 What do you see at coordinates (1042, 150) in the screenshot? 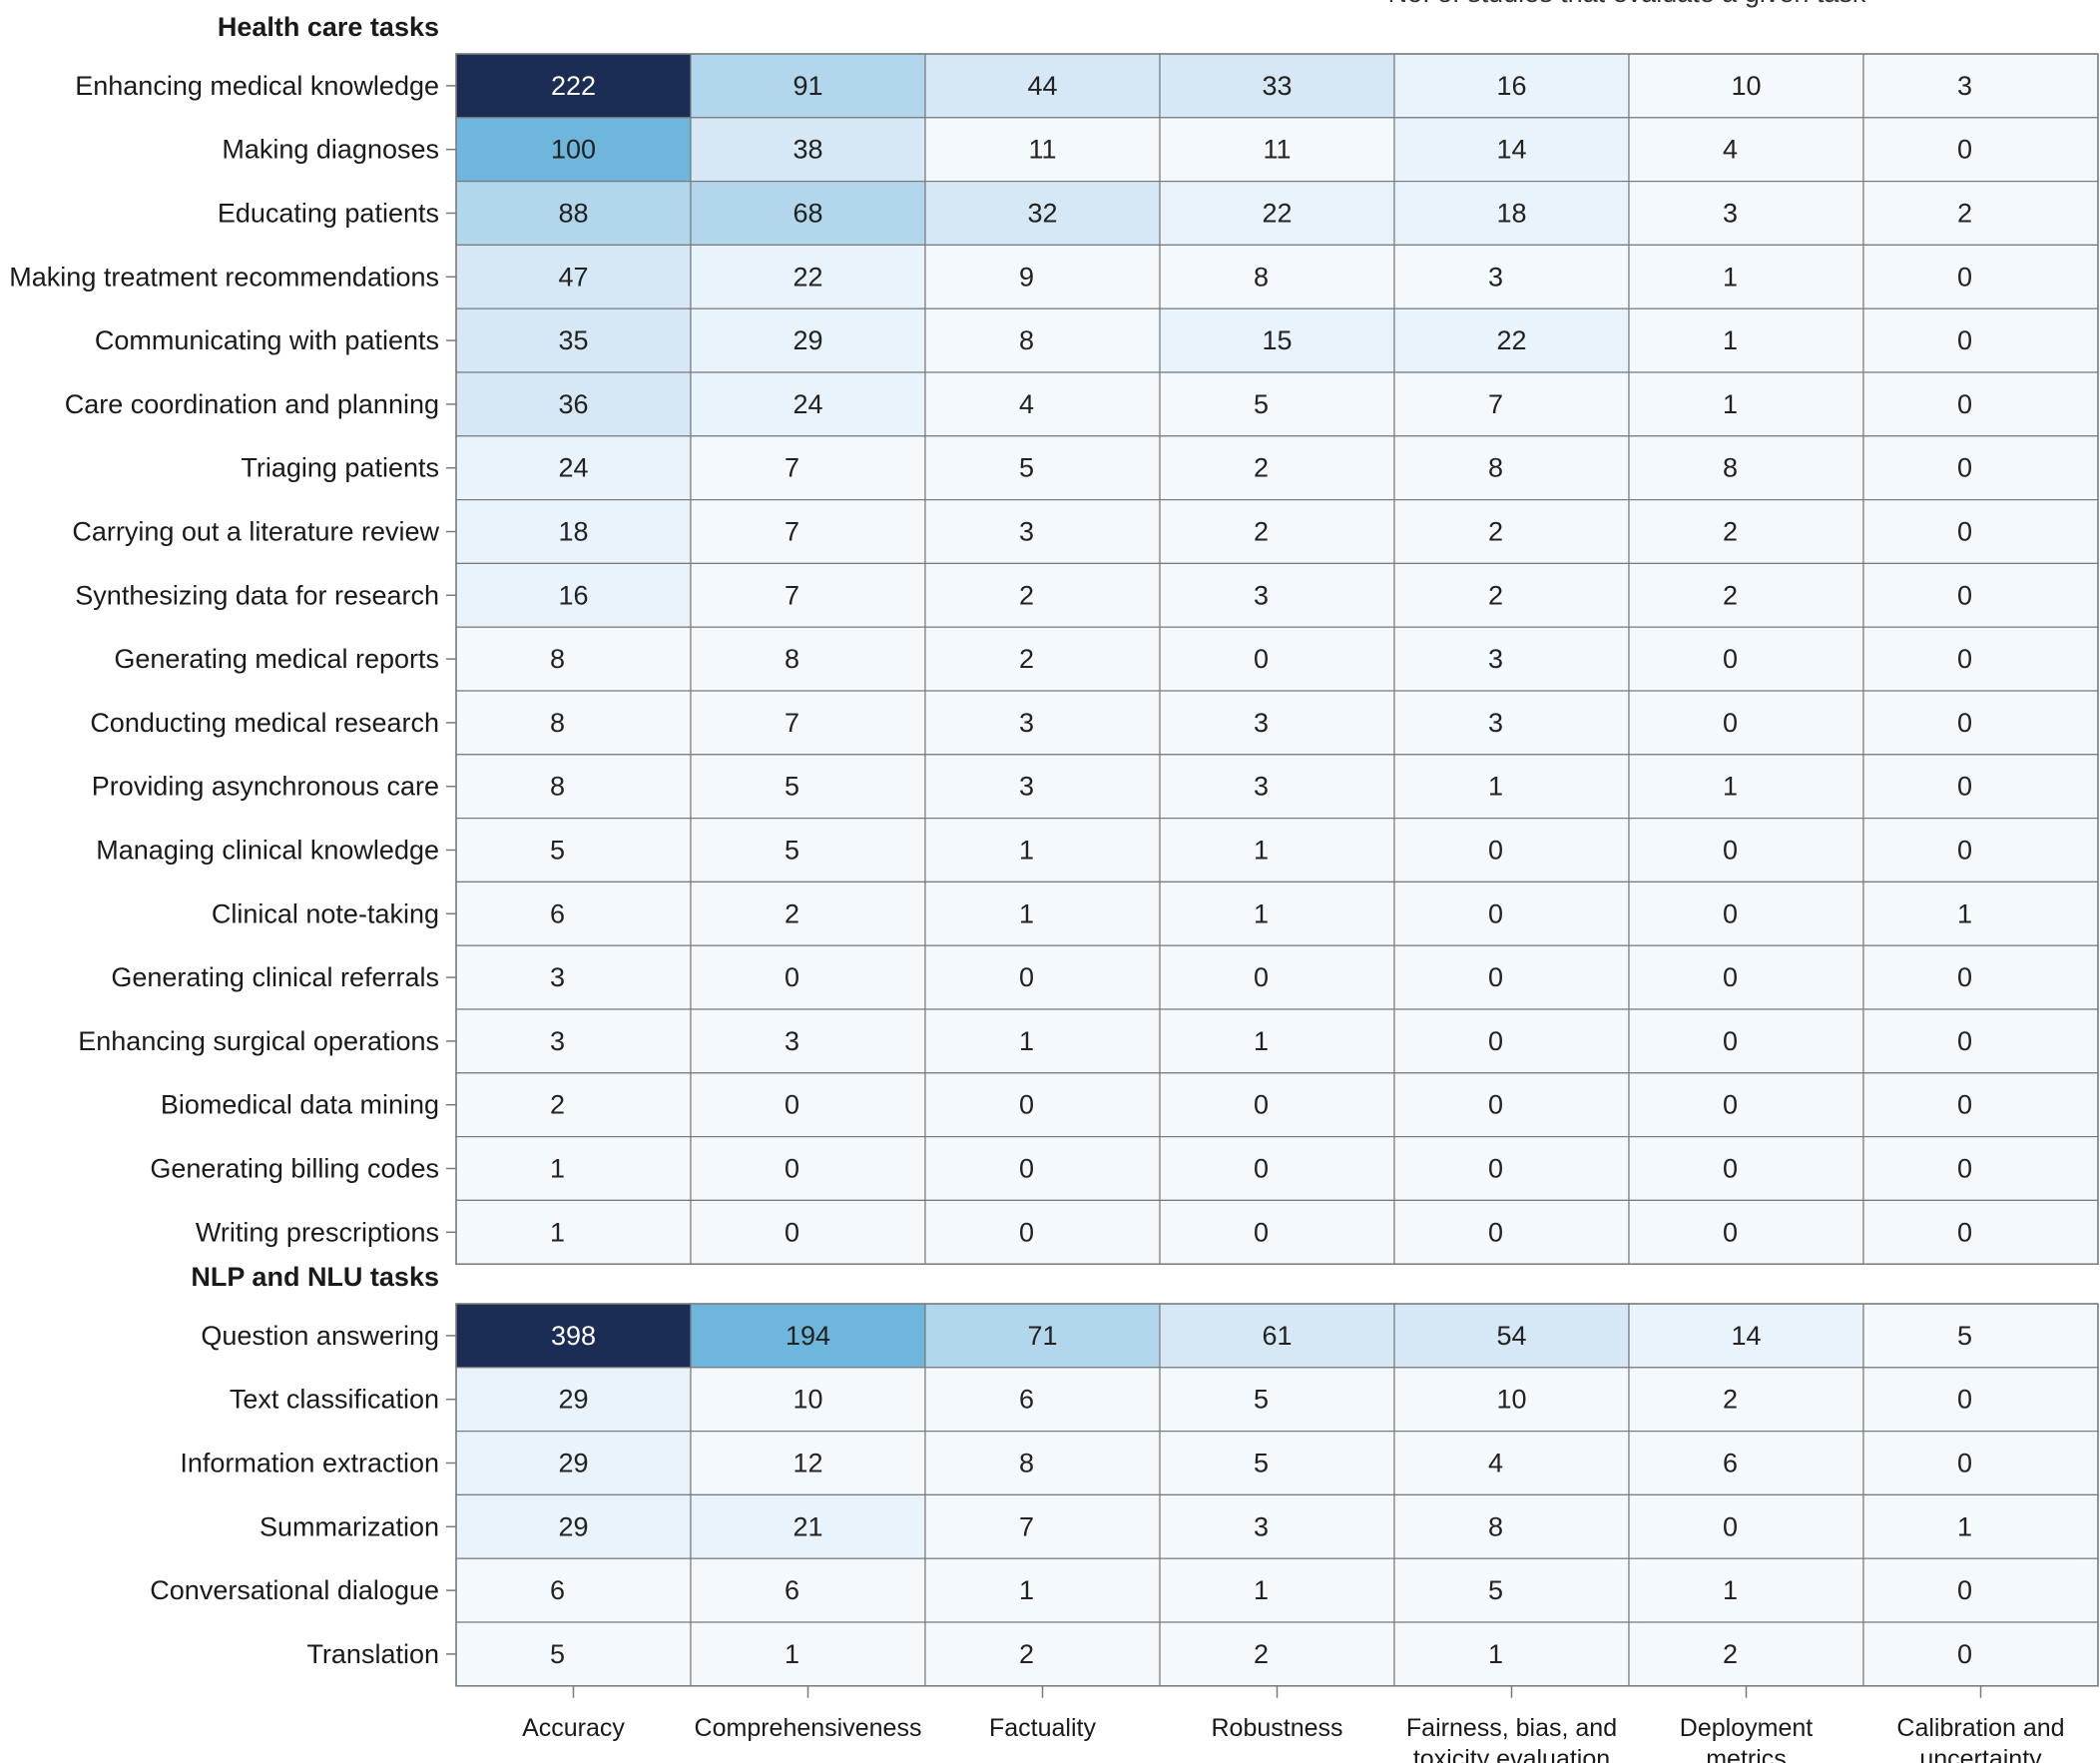
I see `cell-value: 11` at bounding box center [1042, 150].